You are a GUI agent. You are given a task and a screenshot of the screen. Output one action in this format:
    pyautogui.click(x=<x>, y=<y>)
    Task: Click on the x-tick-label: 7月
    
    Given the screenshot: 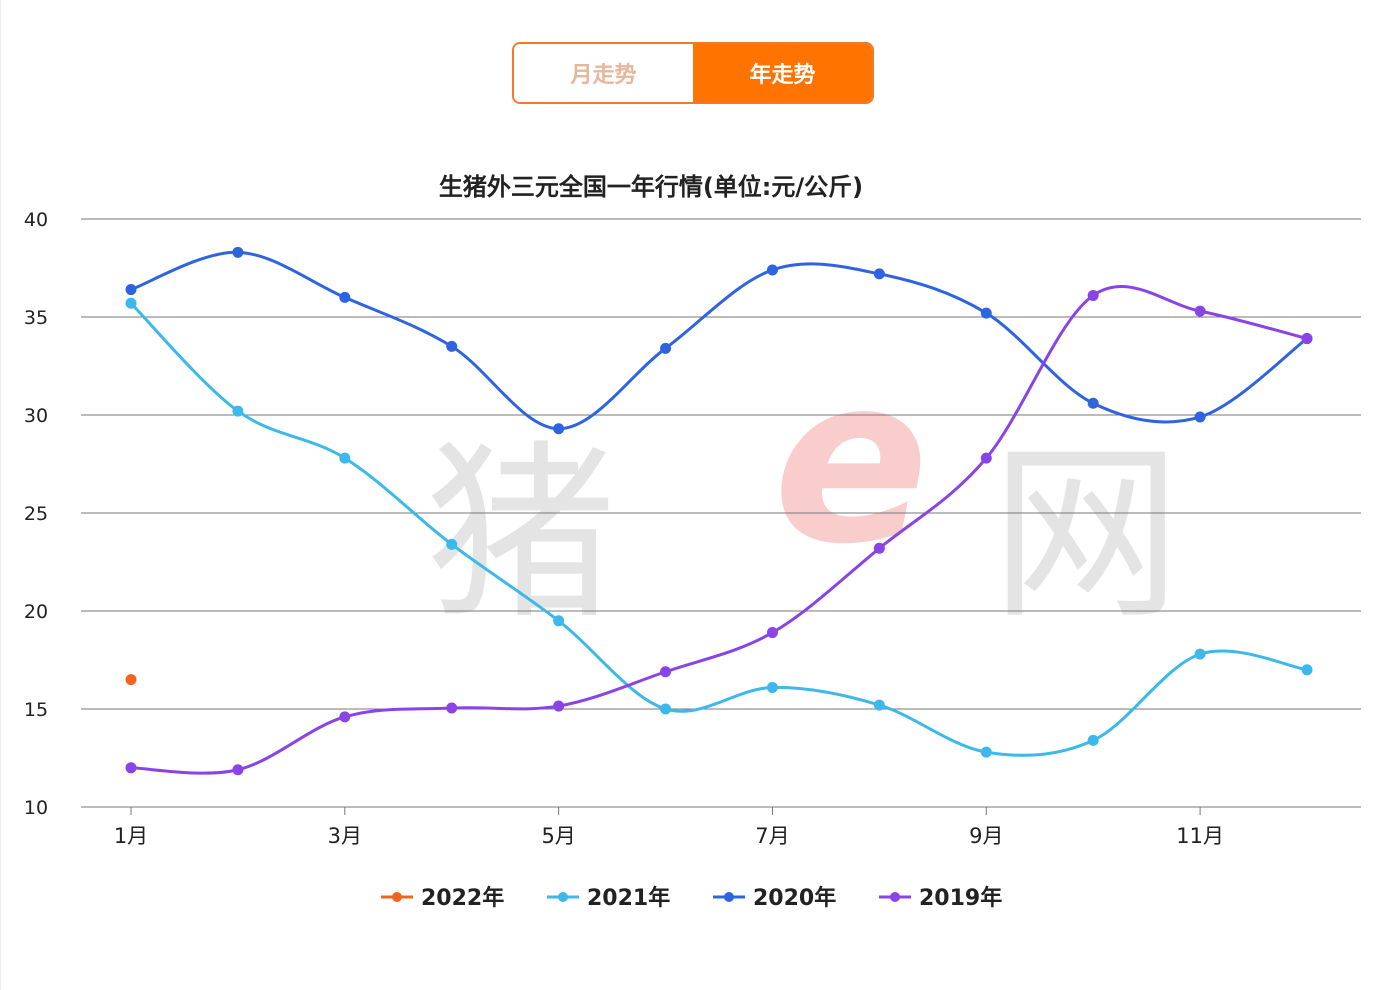 What is the action you would take?
    pyautogui.click(x=772, y=836)
    